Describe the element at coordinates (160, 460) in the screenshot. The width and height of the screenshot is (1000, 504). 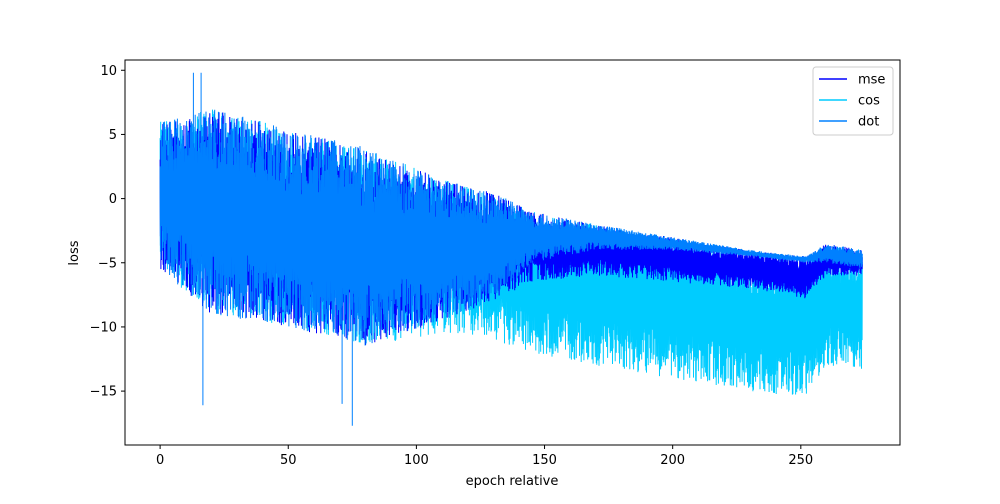
I see `x-tick-label: 0` at that location.